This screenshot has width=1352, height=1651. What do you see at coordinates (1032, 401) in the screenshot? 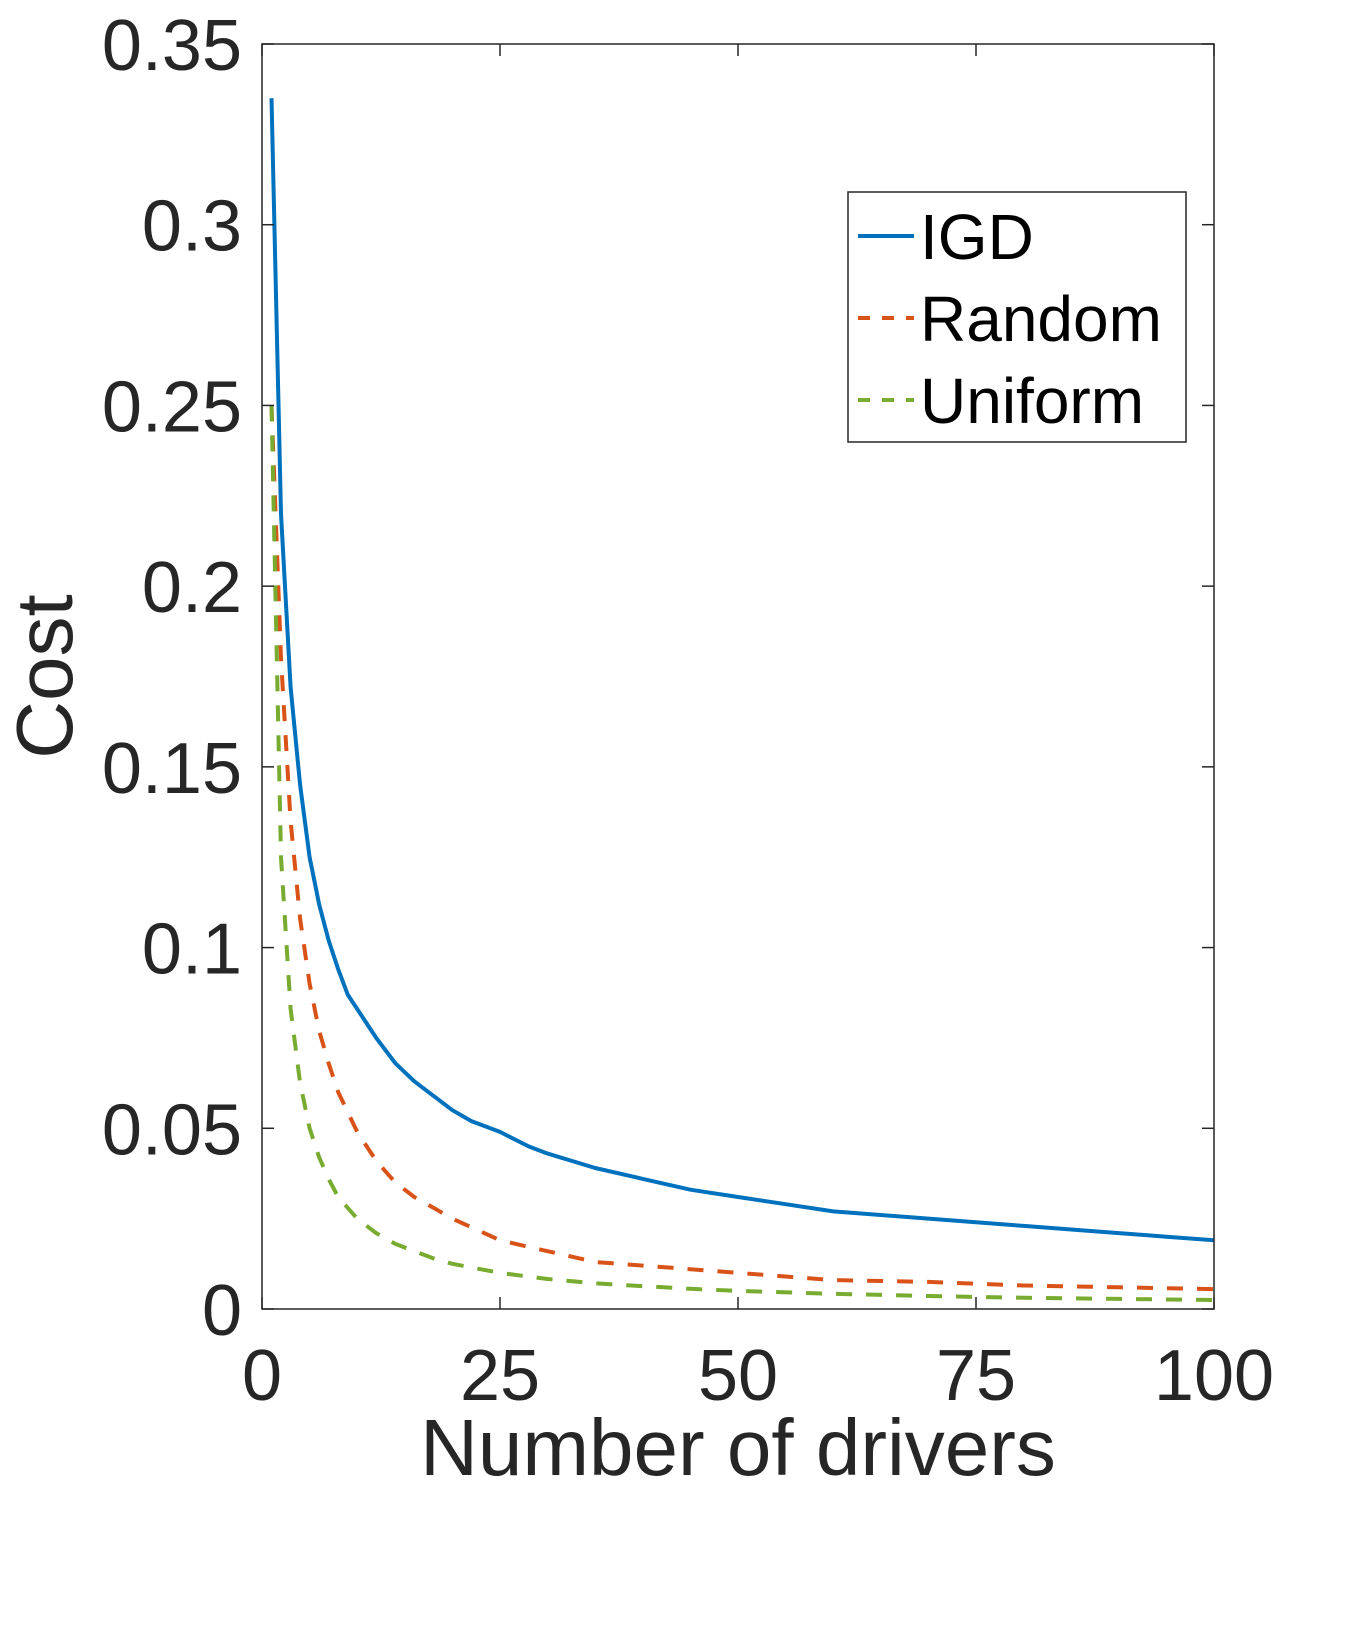
I see `legend-label-uniform: Uniform` at bounding box center [1032, 401].